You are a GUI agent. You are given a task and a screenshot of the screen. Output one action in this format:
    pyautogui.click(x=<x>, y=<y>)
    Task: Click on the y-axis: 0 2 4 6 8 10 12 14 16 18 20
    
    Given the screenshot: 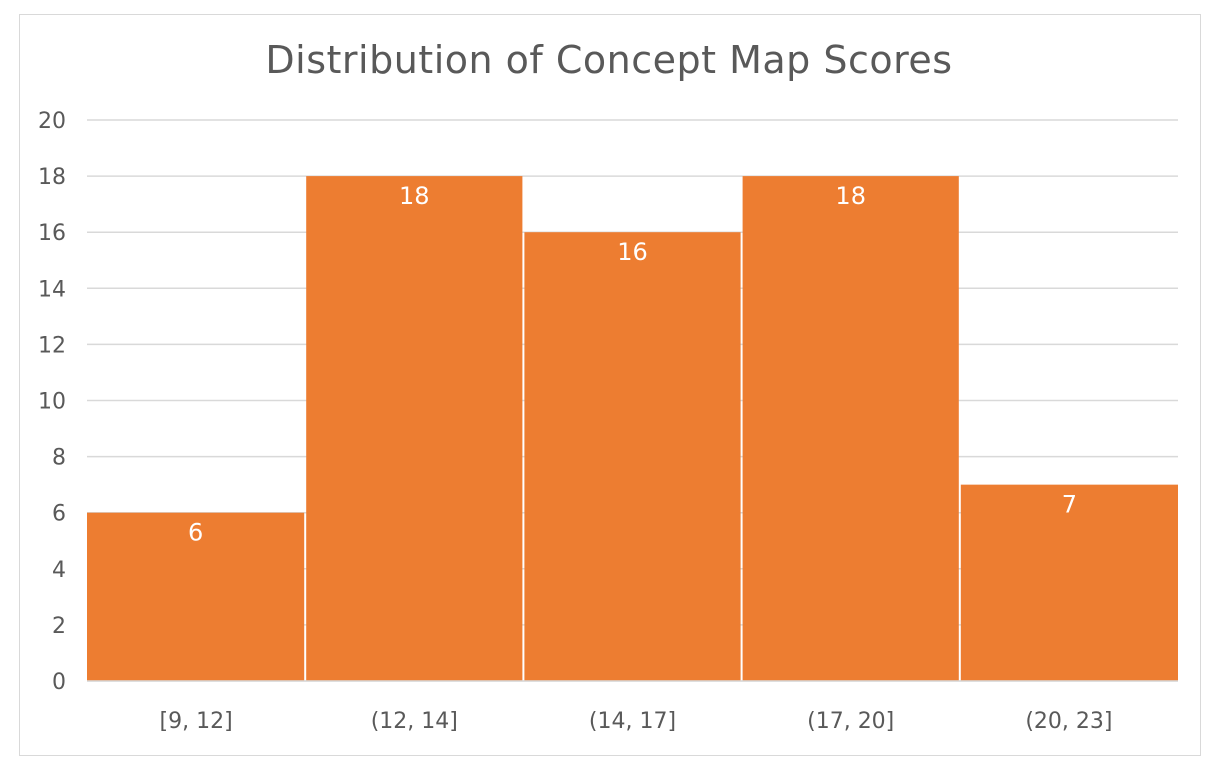 What is the action you would take?
    pyautogui.click(x=52, y=402)
    